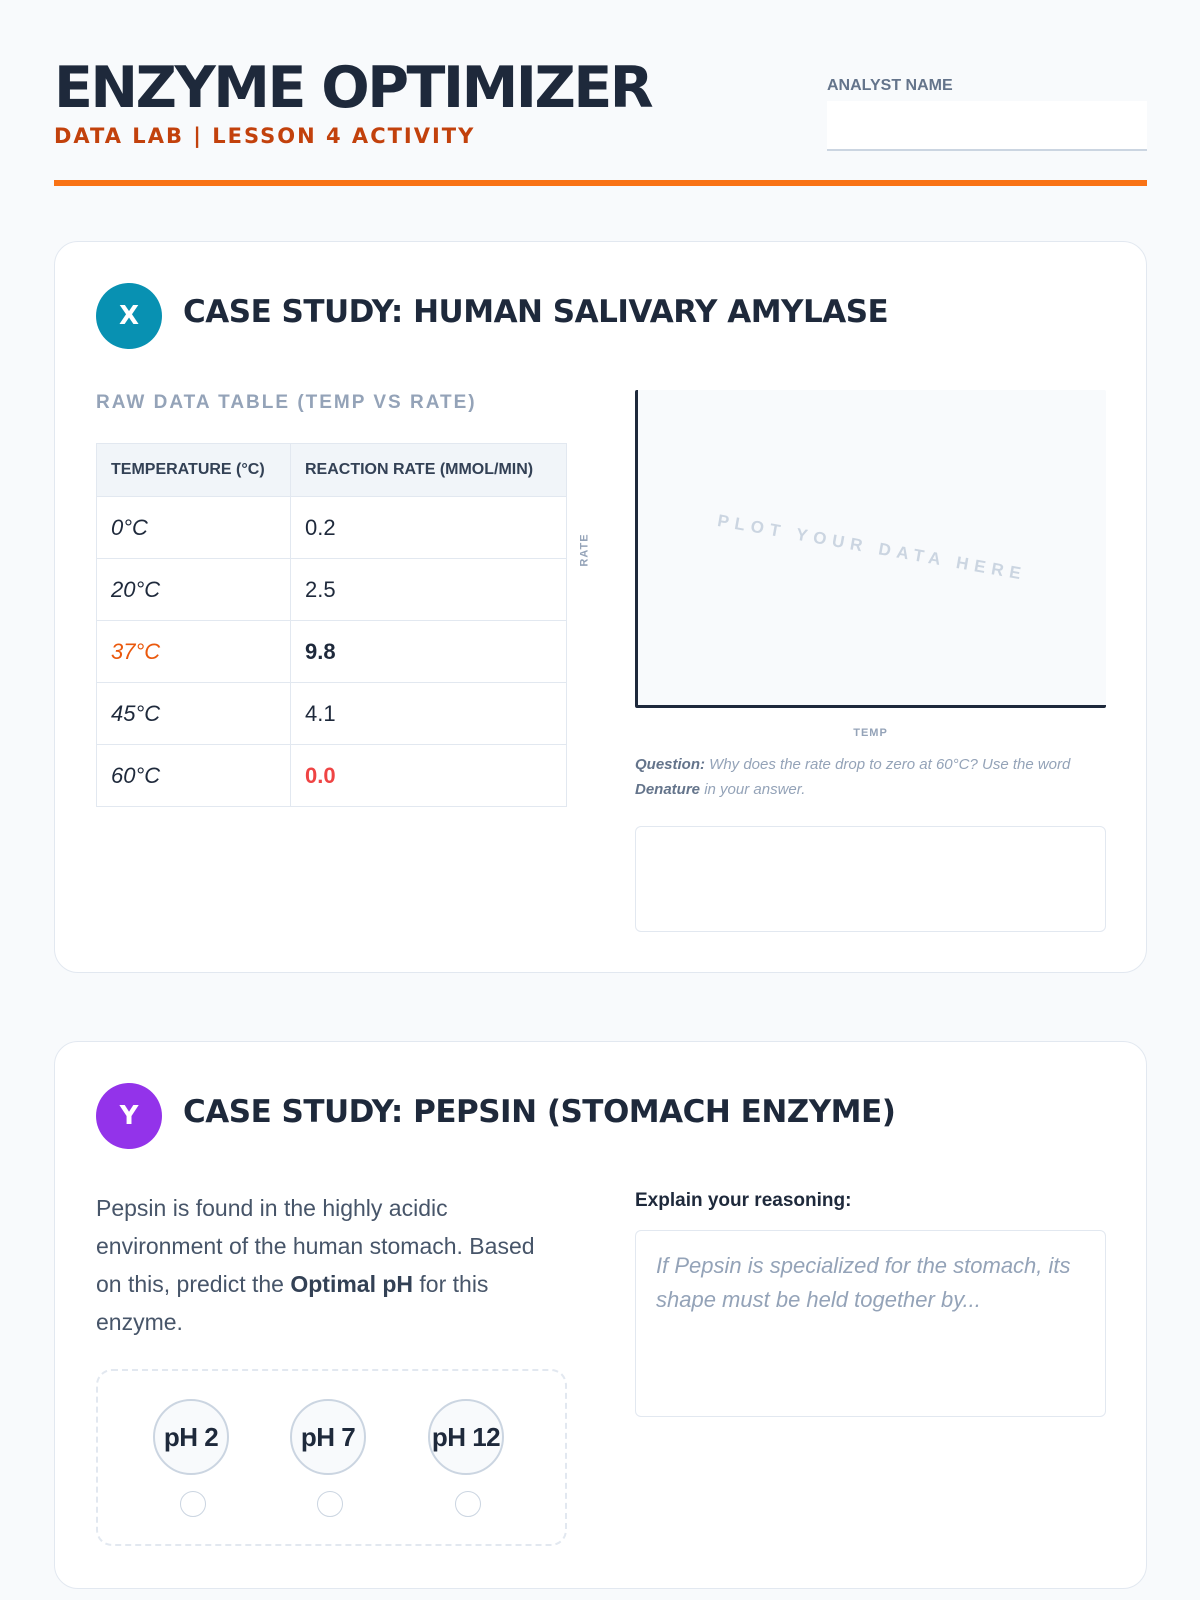  What do you see at coordinates (668, 789) in the screenshot?
I see `question-keyword: Denature` at bounding box center [668, 789].